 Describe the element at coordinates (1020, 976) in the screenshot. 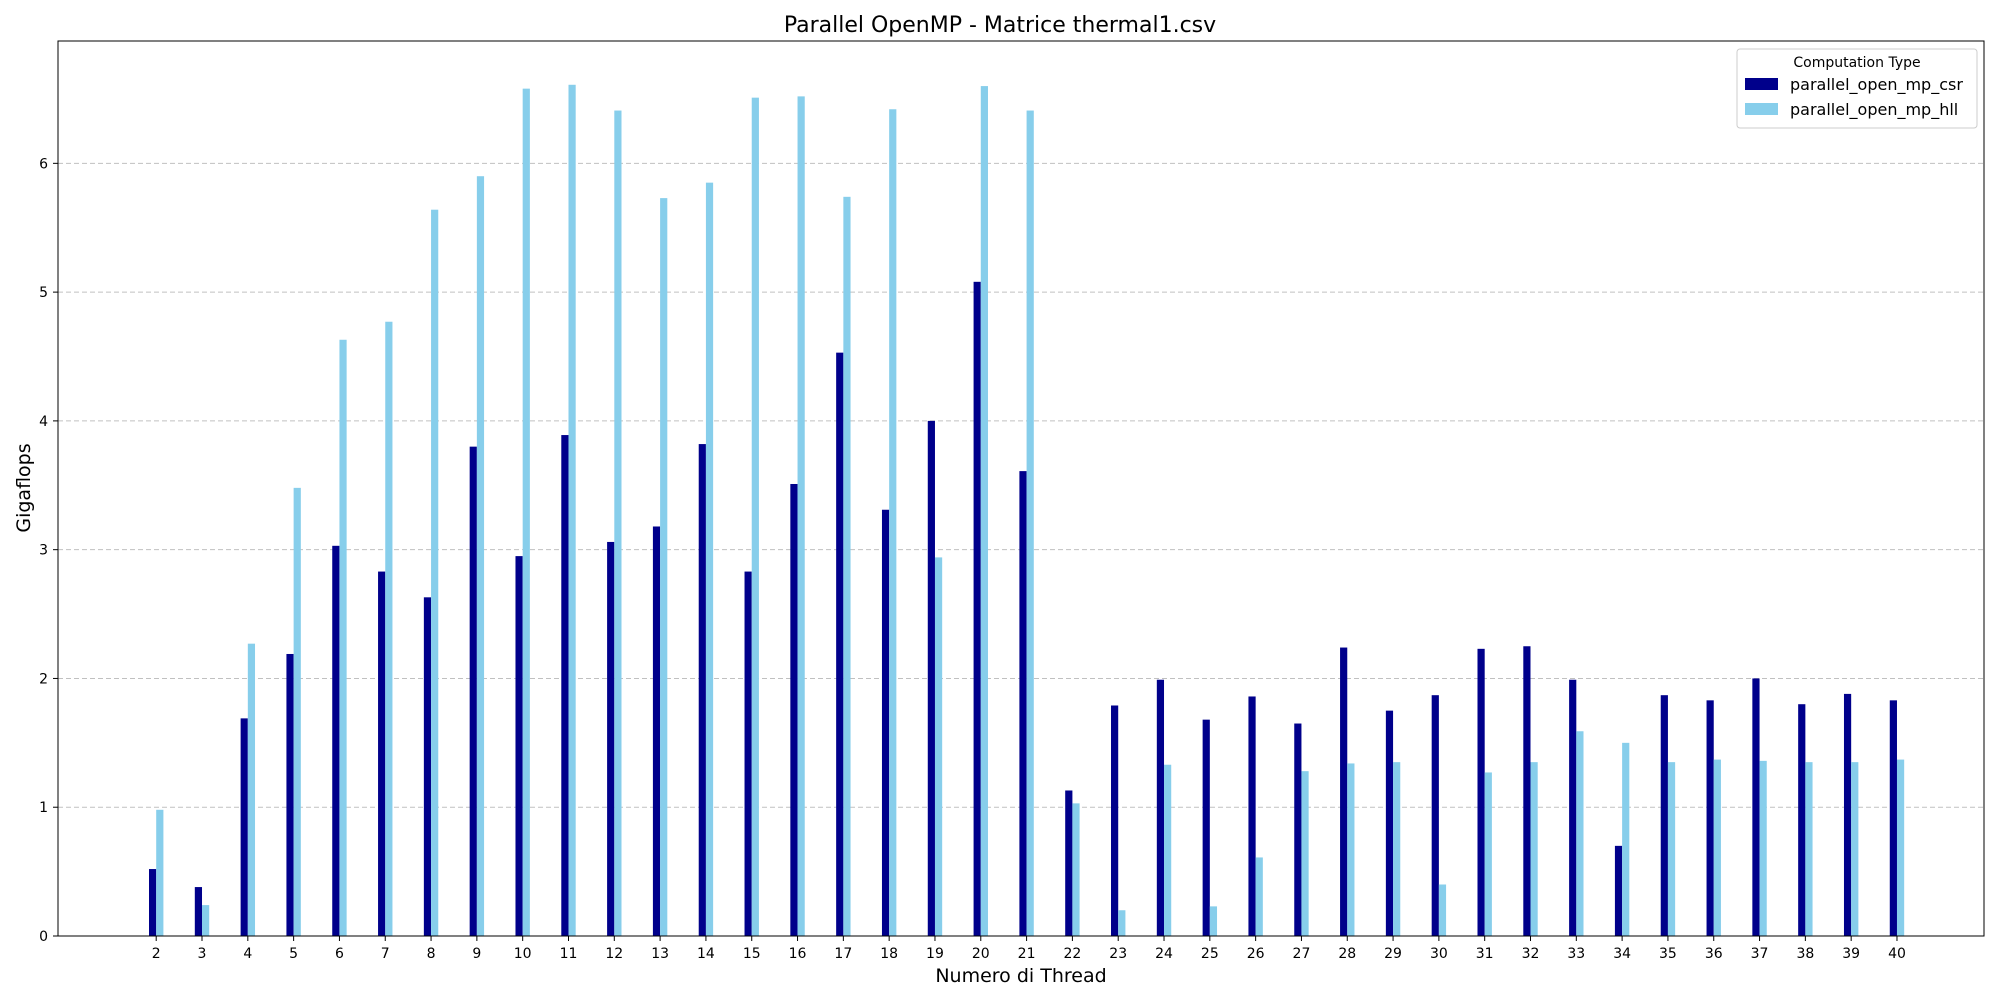

I see `x-axis-label: Numero di Thread` at that location.